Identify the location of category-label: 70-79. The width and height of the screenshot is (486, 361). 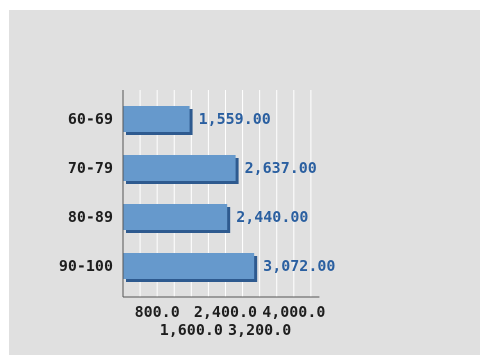
(90, 168).